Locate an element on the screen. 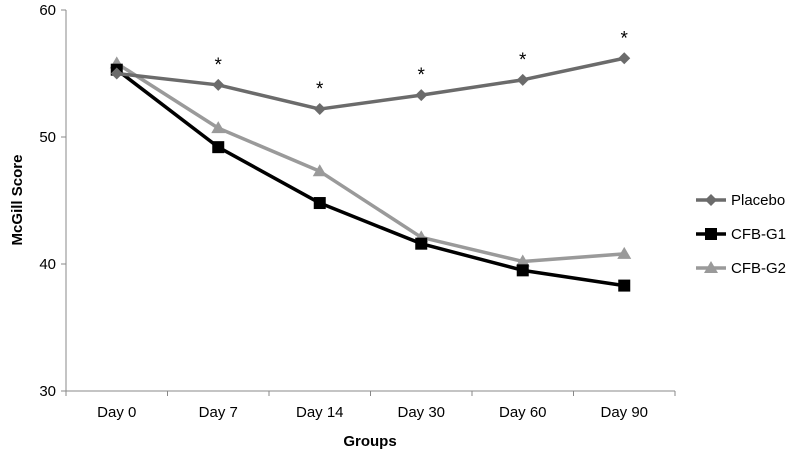 The width and height of the screenshot is (800, 458). legend-label-cfb-g2: CFB-G2 is located at coordinates (758, 268).